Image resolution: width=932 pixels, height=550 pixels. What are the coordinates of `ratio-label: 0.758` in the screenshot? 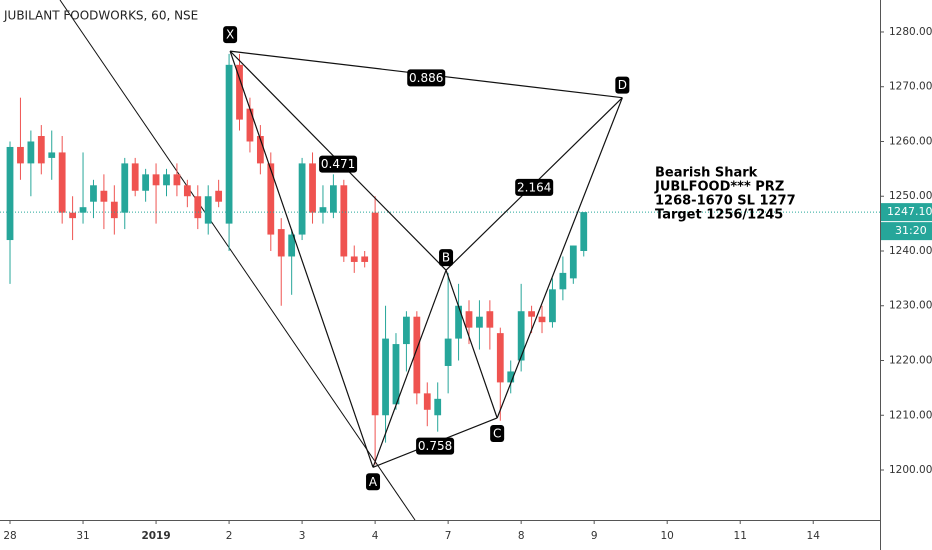 It's located at (435, 446).